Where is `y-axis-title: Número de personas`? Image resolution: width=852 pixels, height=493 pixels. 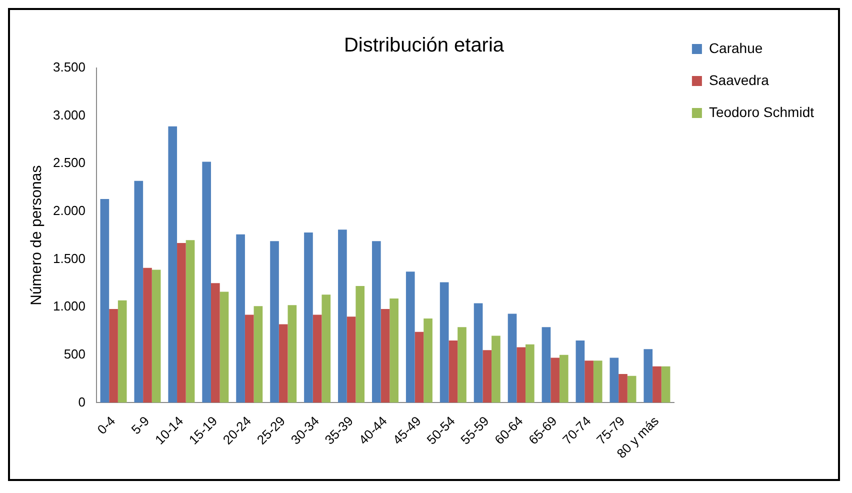 y-axis-title: Número de personas is located at coordinates (37, 235).